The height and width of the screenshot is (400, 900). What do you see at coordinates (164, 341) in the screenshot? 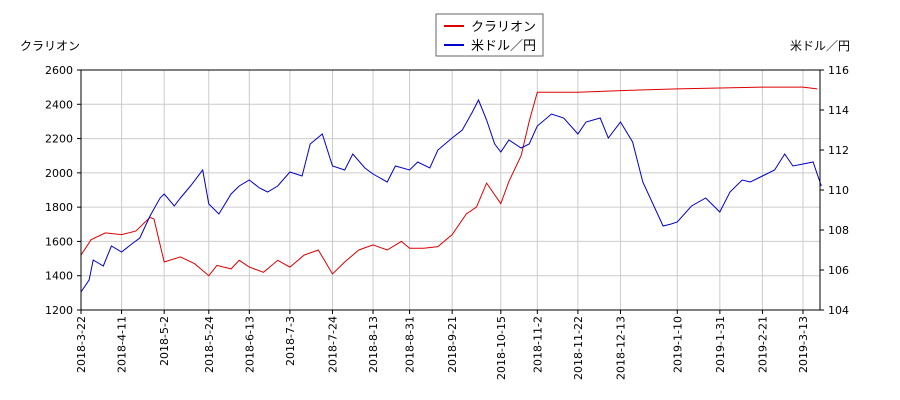
I see `x-tick-label: 2018-5-2` at bounding box center [164, 341].